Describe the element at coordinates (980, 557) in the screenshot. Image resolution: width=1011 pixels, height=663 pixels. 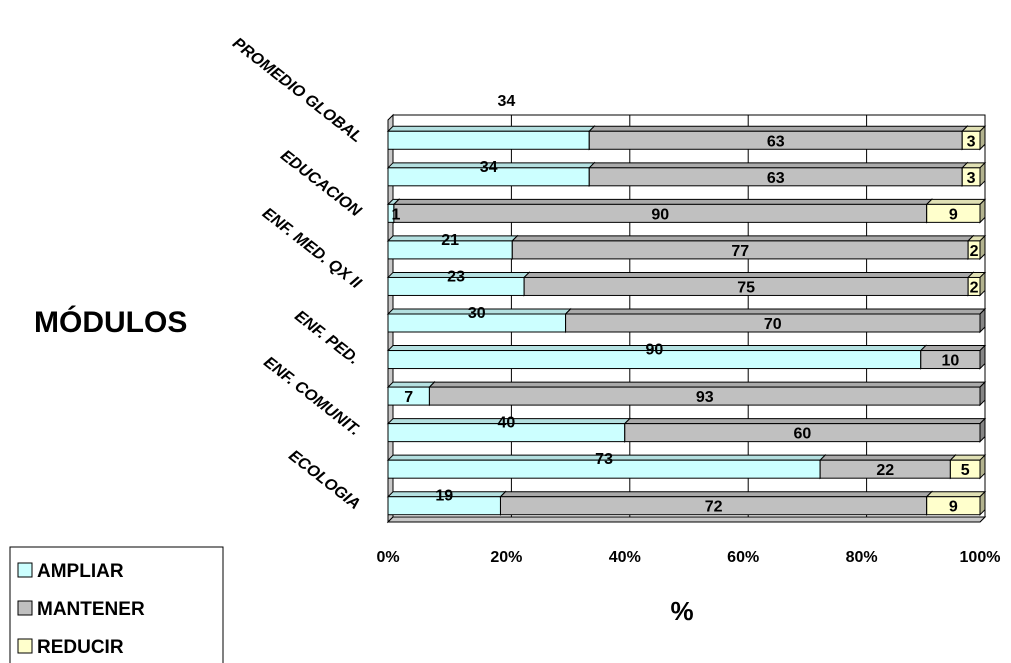
I see `x-tick-label: 100%` at that location.